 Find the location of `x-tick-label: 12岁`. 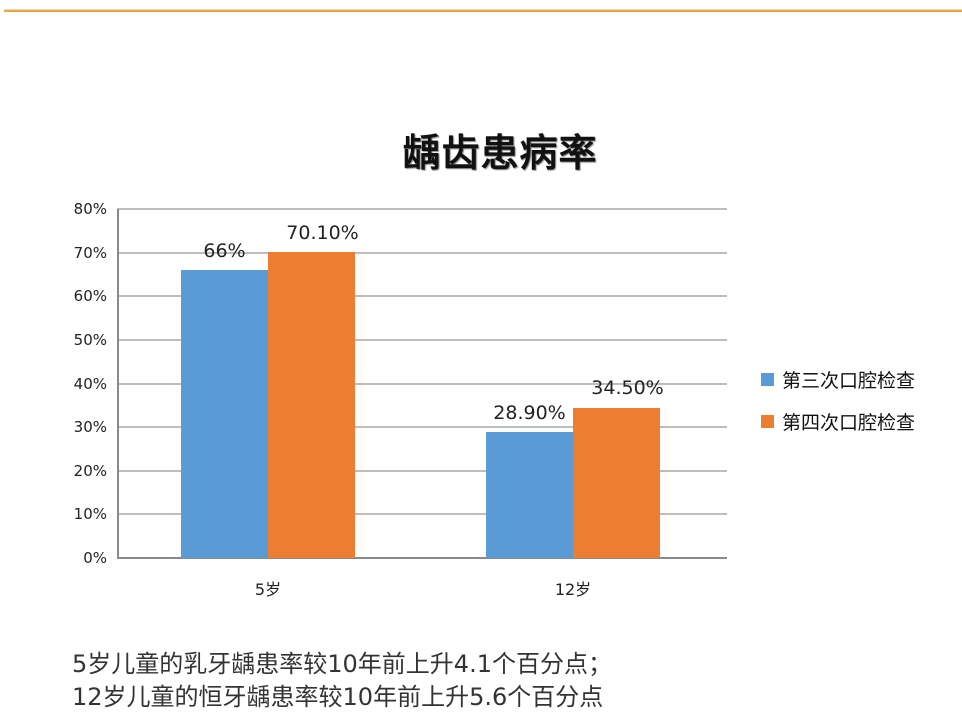

x-tick-label: 12岁 is located at coordinates (573, 589).